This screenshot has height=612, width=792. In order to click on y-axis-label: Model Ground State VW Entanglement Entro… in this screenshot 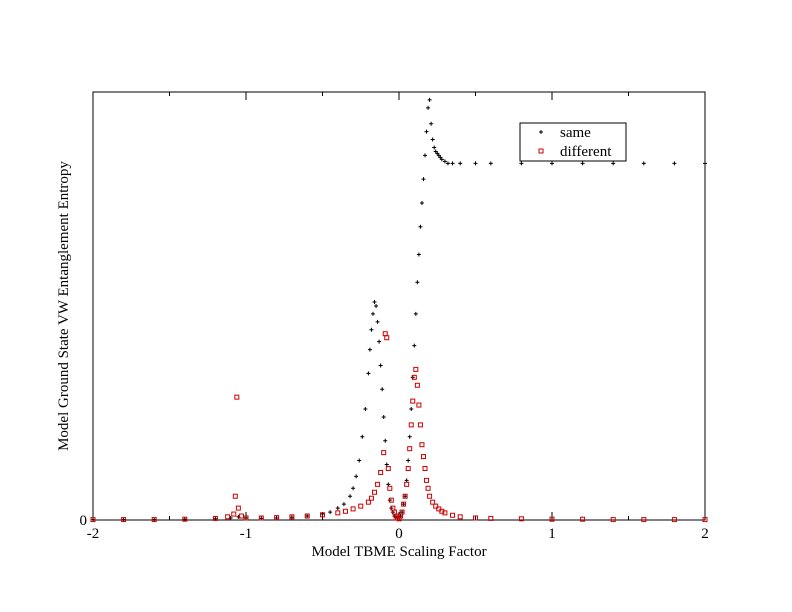, I will do `click(64, 306)`.